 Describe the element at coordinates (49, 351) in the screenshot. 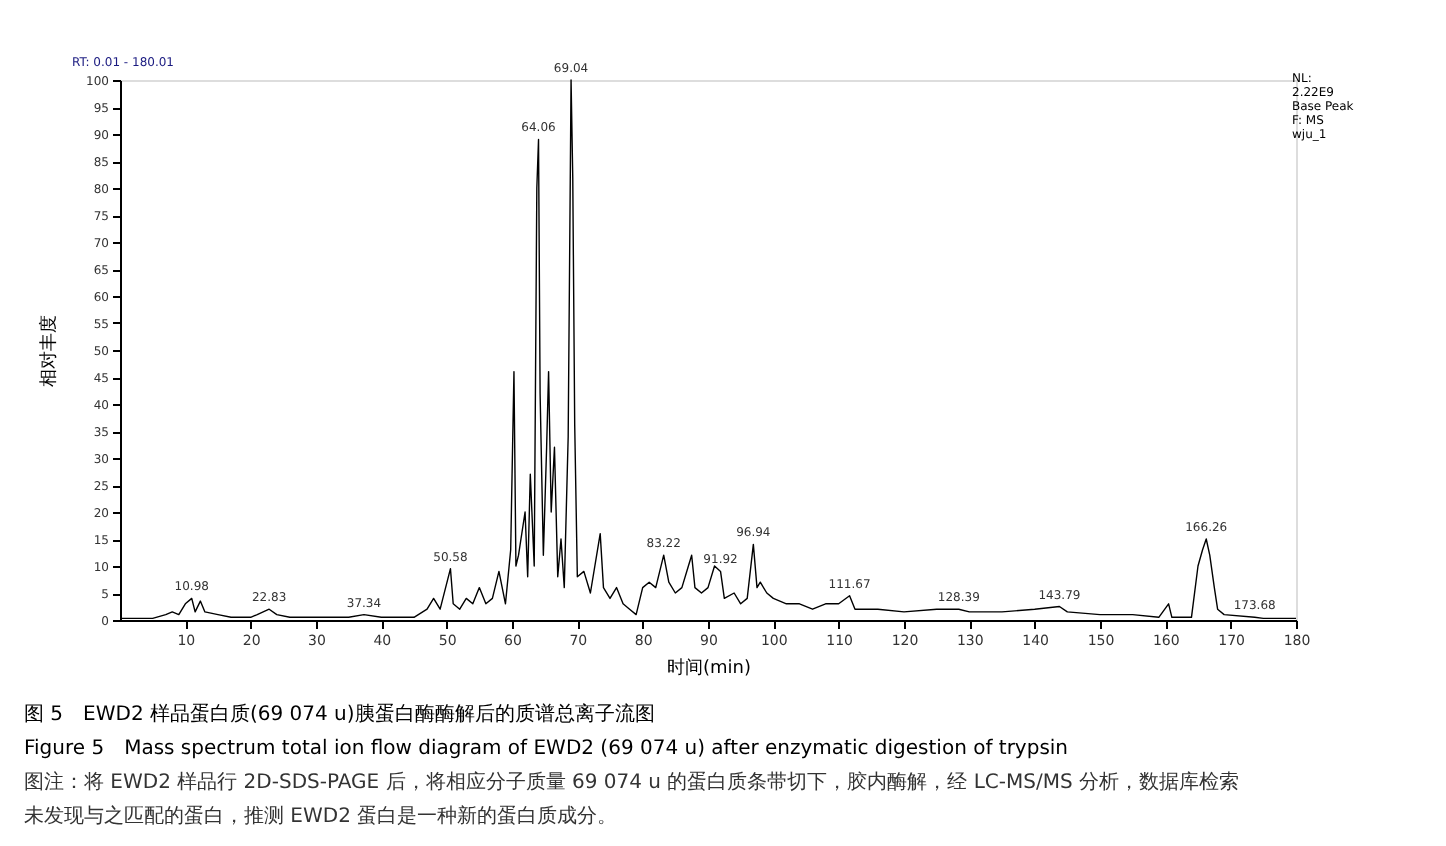

I see `y-axis-title: 相对丰度` at that location.